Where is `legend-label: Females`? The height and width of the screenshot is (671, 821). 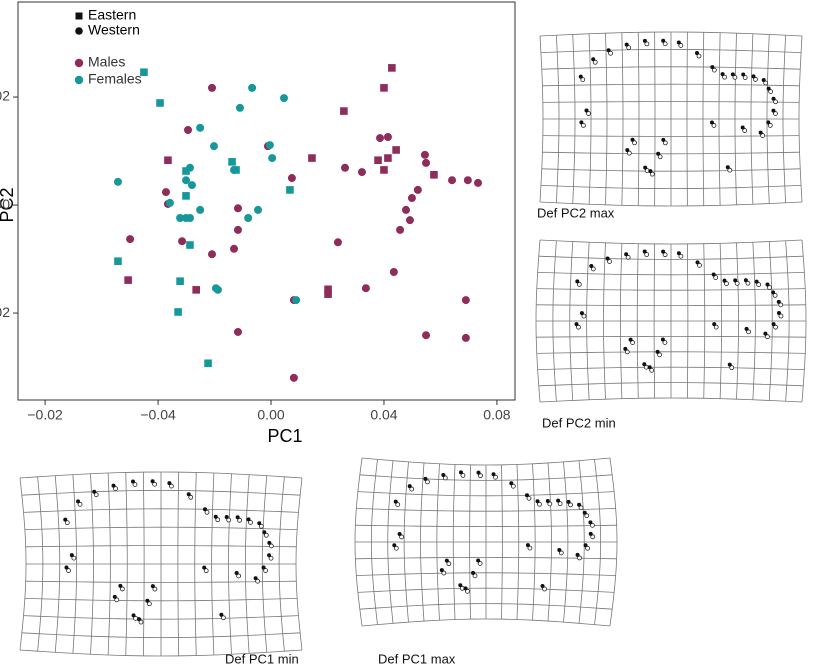 legend-label: Females is located at coordinates (115, 79).